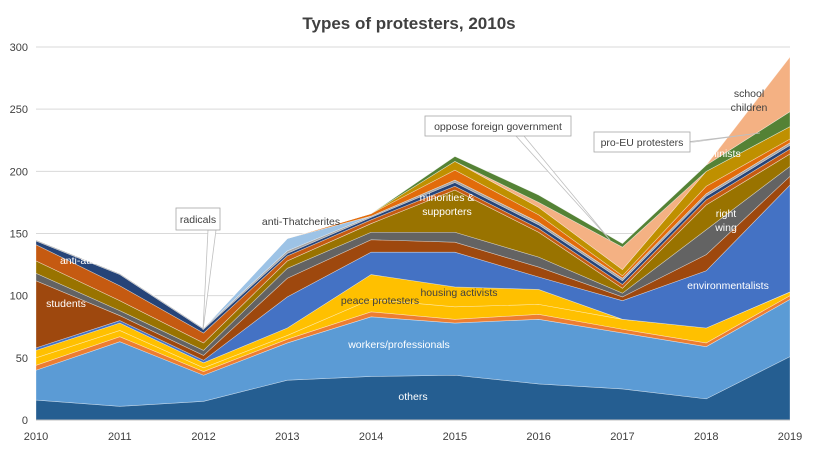 The width and height of the screenshot is (818, 460). I want to click on y-tick-label: 100, so click(19, 297).